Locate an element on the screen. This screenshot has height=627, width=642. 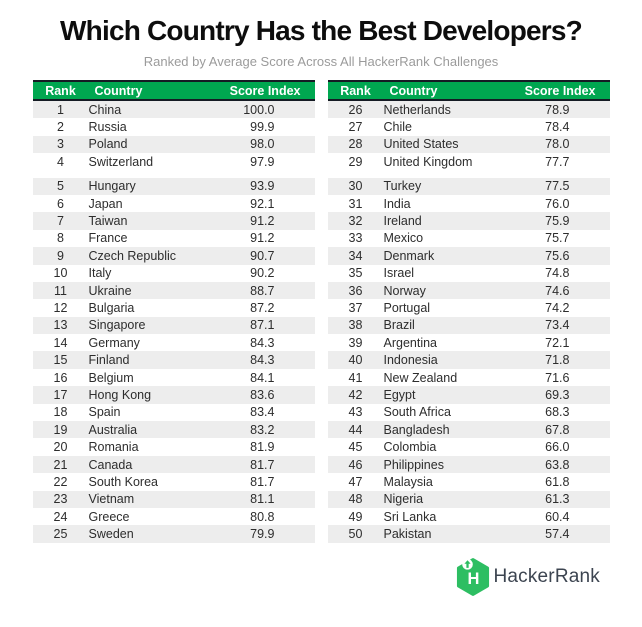
table-row: 1 China 100.0 is located at coordinates (173, 110).